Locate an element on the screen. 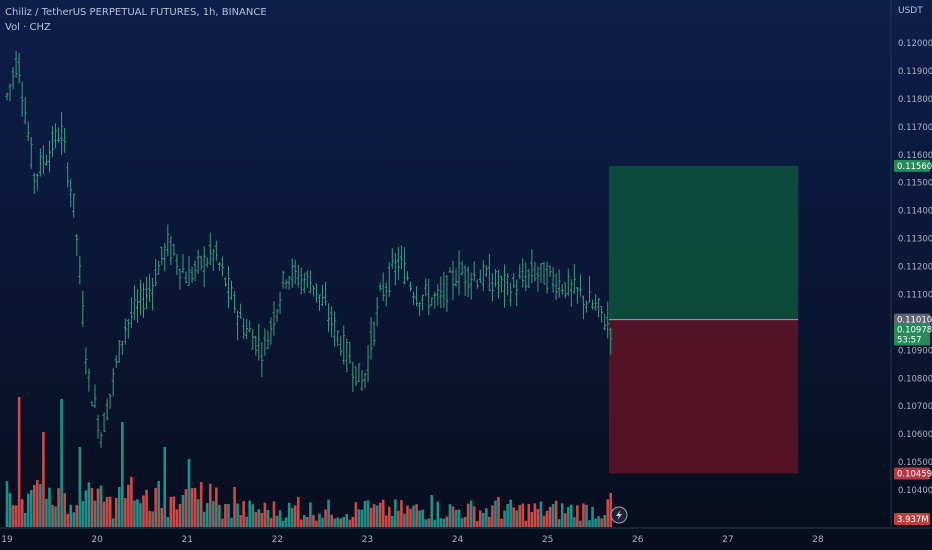  price-tick-label: 0.11600 is located at coordinates (915, 156).